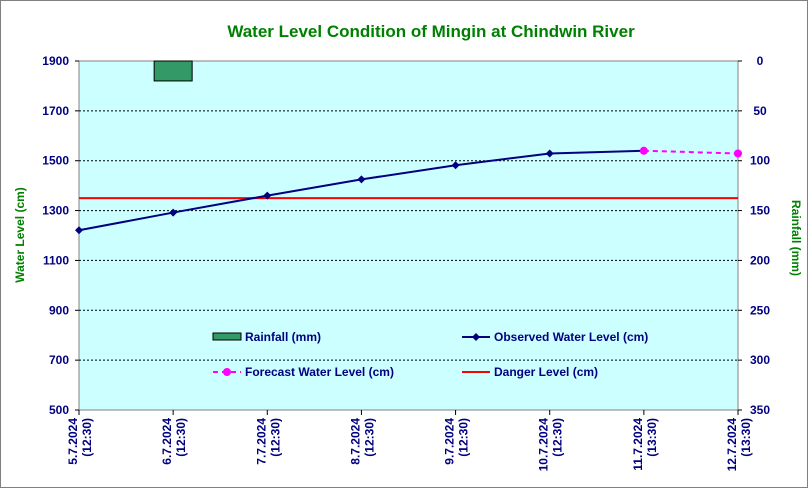 This screenshot has height=488, width=808. I want to click on y2-tick-label: 200, so click(760, 260).